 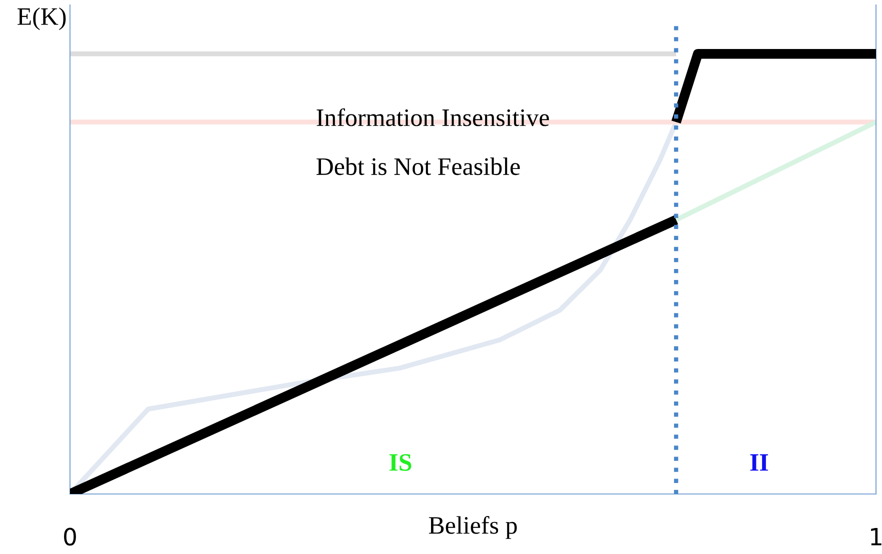 What do you see at coordinates (42, 18) in the screenshot?
I see `y-axis-title: E(K)` at bounding box center [42, 18].